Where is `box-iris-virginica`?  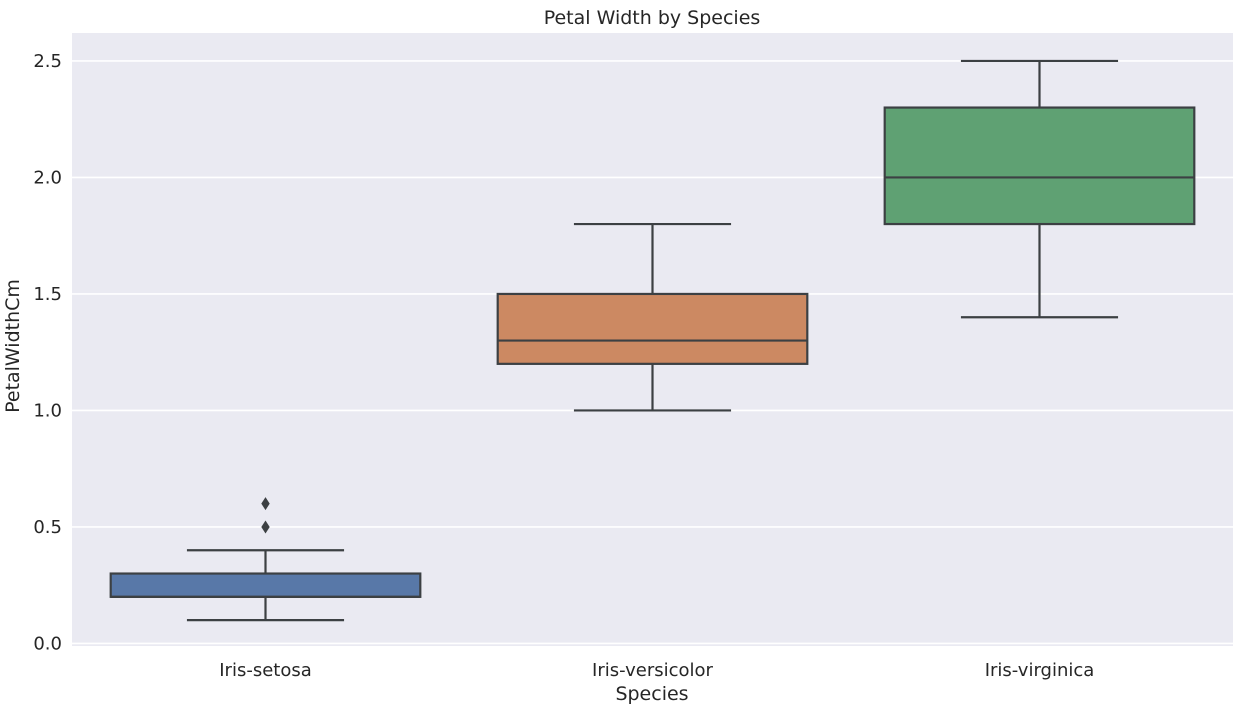
box-iris-virginica is located at coordinates (1039, 189).